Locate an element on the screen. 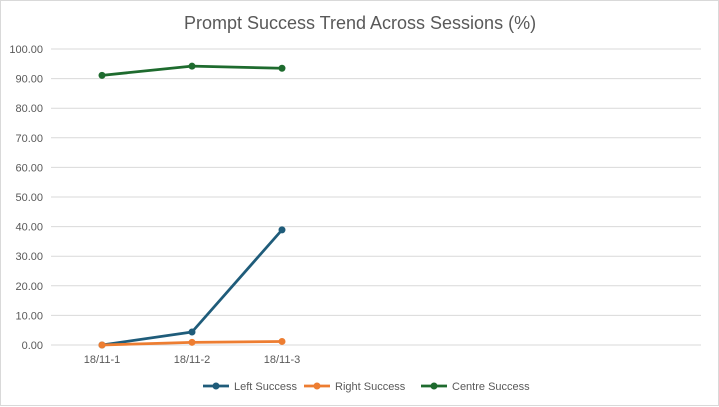 Image resolution: width=719 pixels, height=407 pixels. y-tick-label: 40.00 is located at coordinates (29, 228).